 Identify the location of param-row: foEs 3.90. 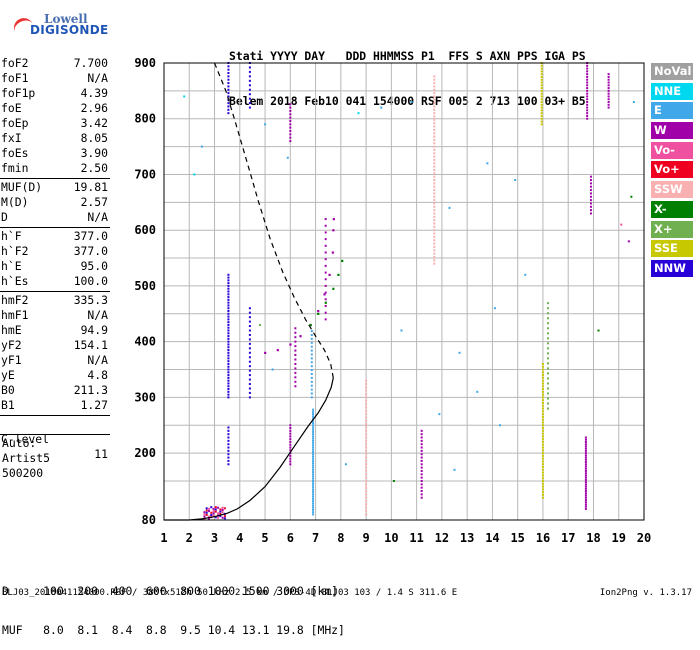
(55, 153).